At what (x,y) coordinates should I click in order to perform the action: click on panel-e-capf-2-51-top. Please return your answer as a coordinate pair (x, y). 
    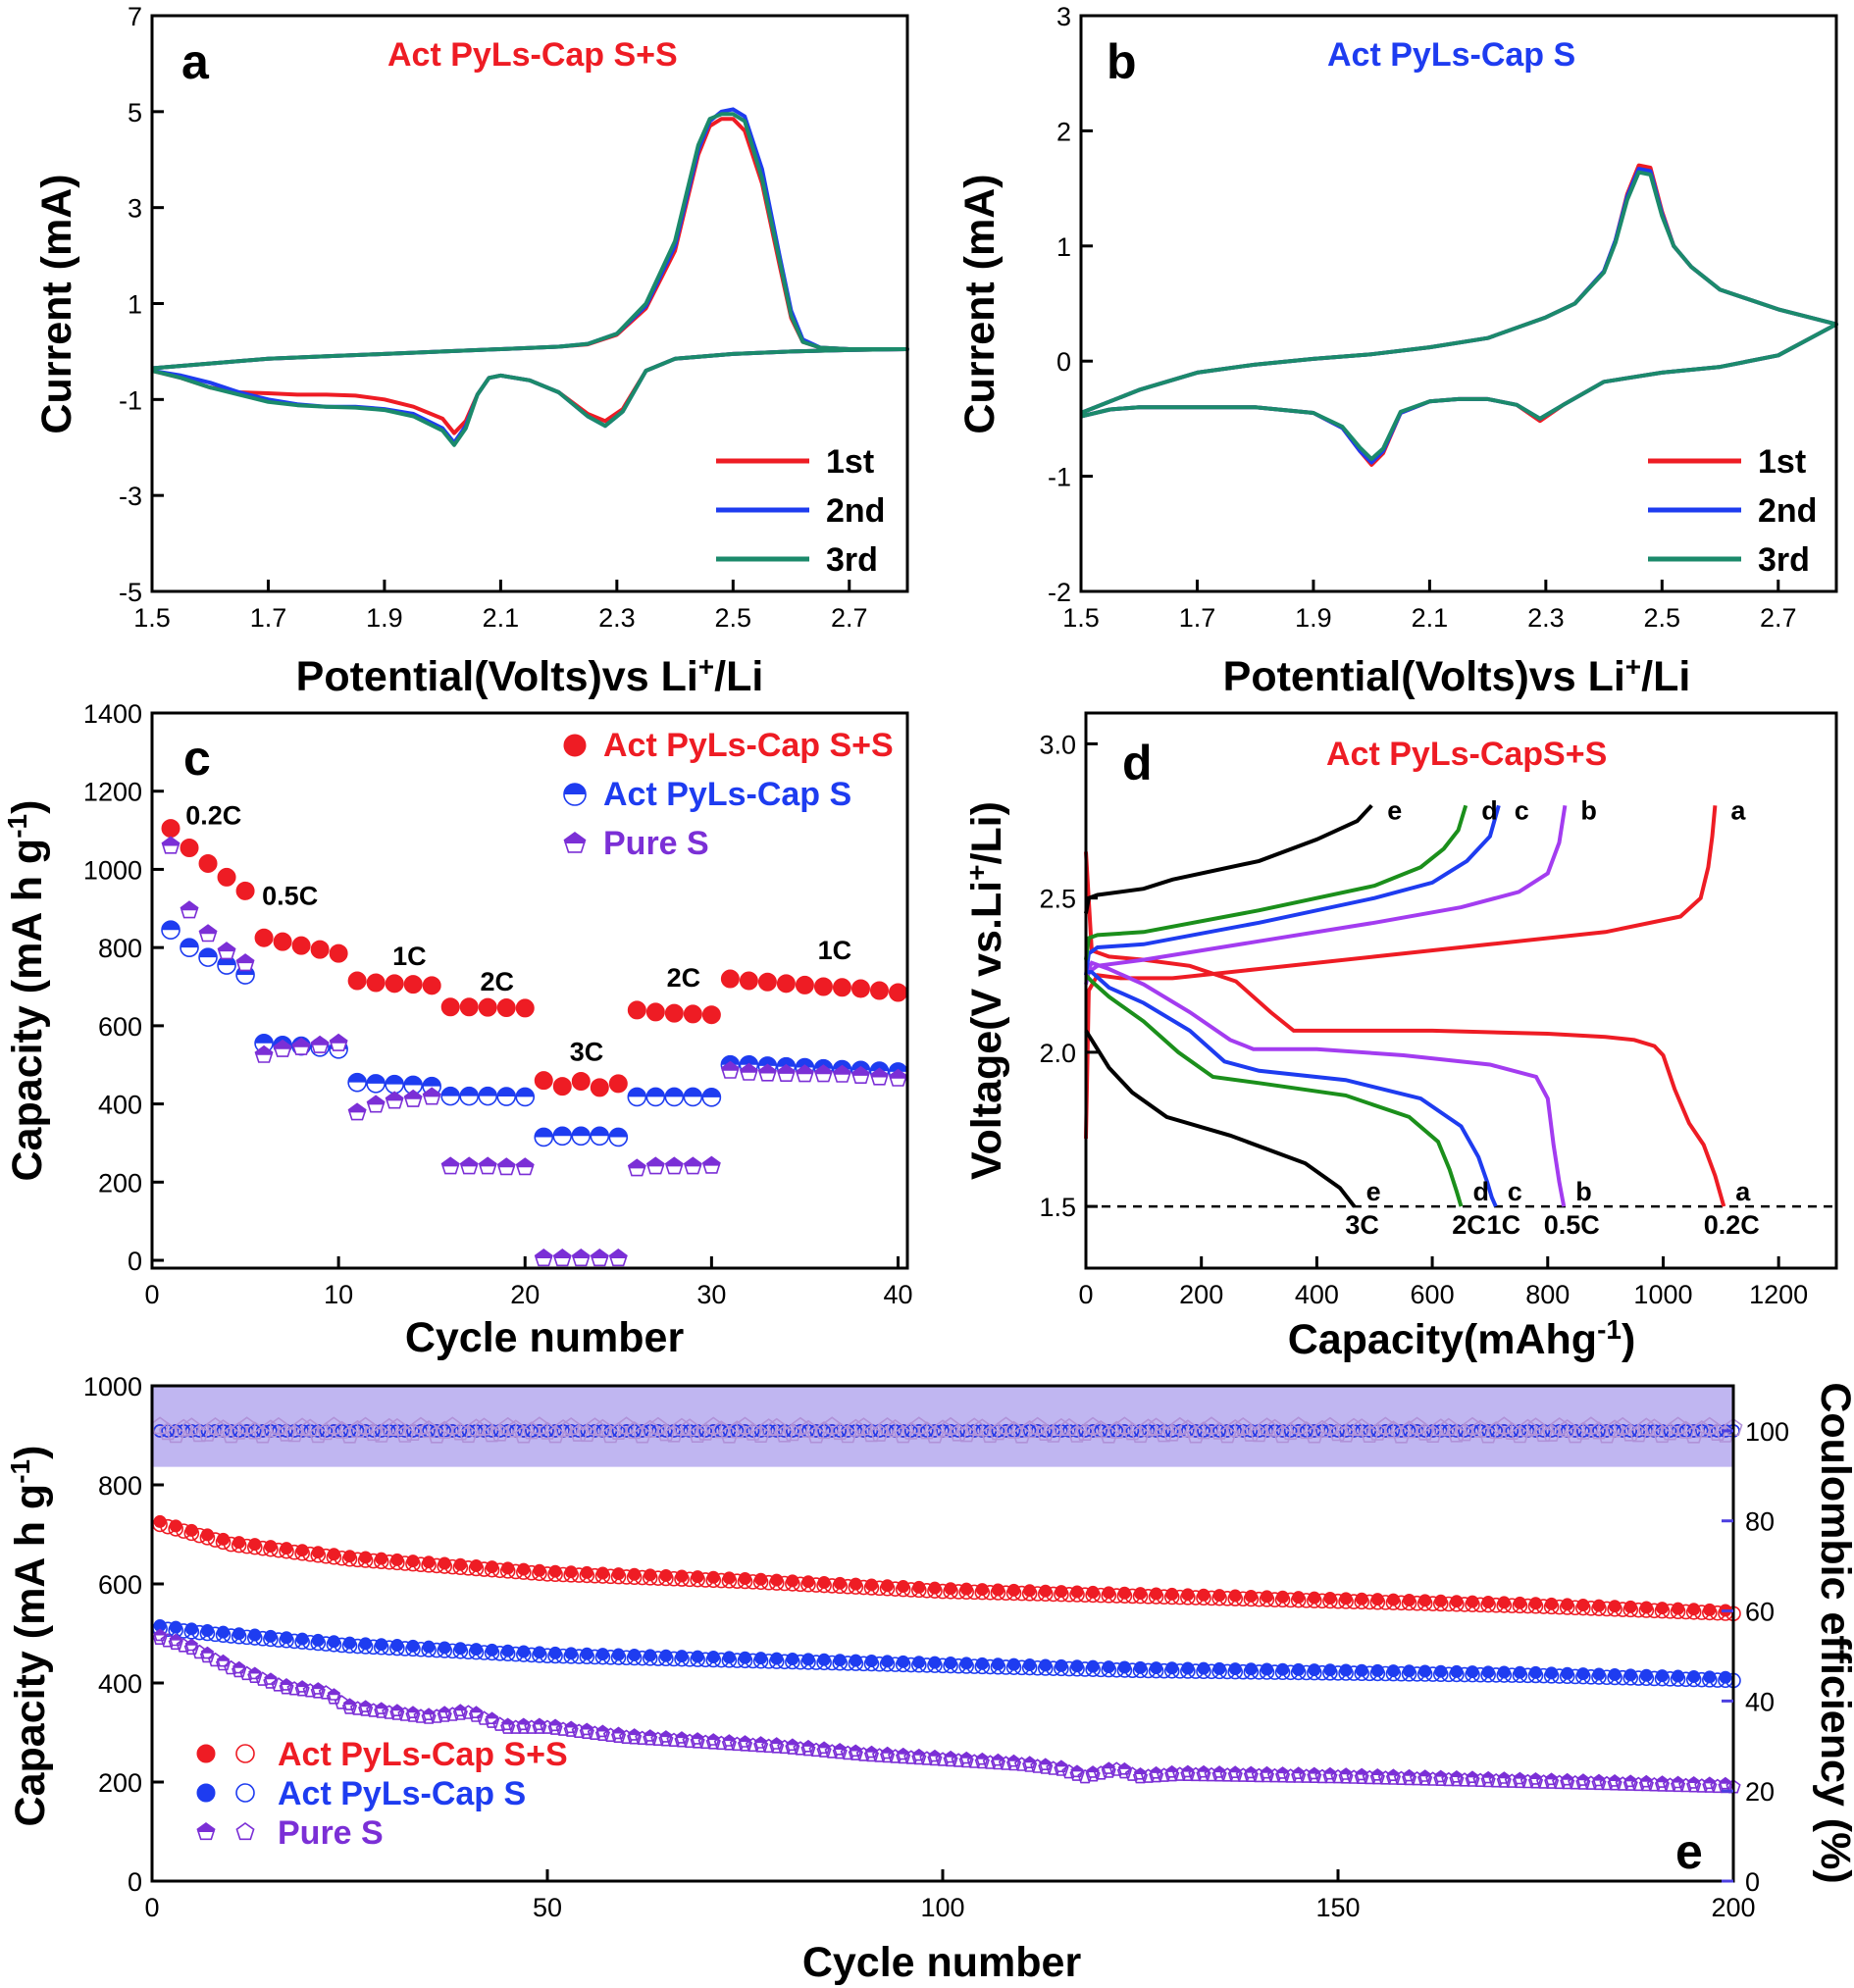
    Looking at the image, I should click on (555, 1722).